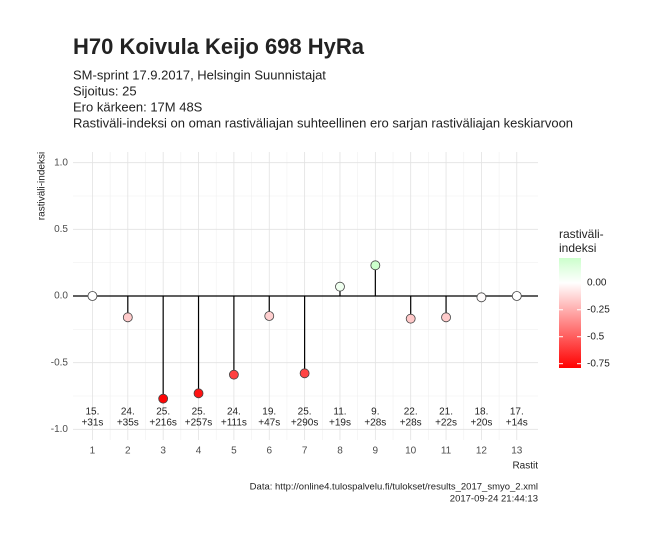 The height and width of the screenshot is (540, 652). What do you see at coordinates (340, 423) in the screenshot?
I see `point-label: +19s` at bounding box center [340, 423].